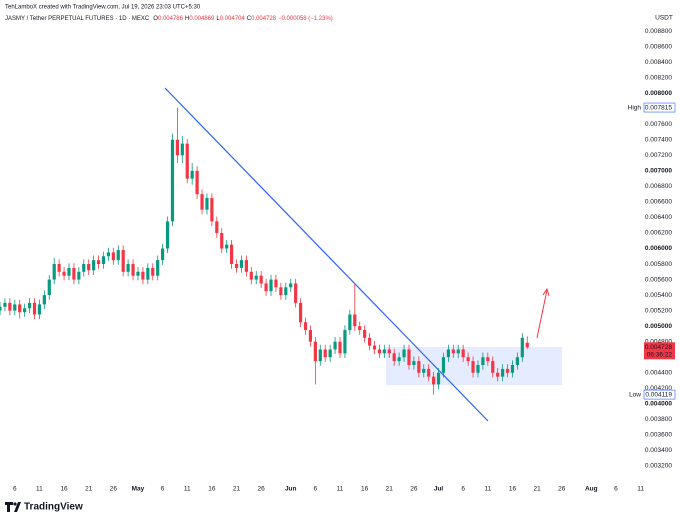 The width and height of the screenshot is (680, 520). I want to click on currency: USDT, so click(664, 18).